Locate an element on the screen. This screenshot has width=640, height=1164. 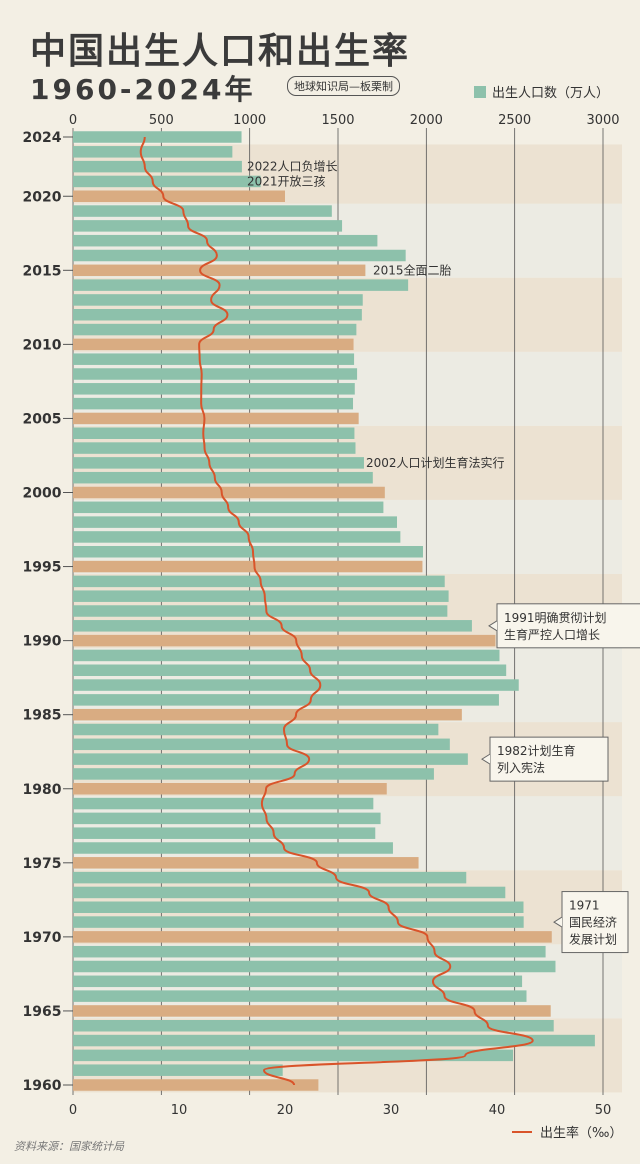
legend-births-label: 出生人口数（万人） is located at coordinates (551, 93).